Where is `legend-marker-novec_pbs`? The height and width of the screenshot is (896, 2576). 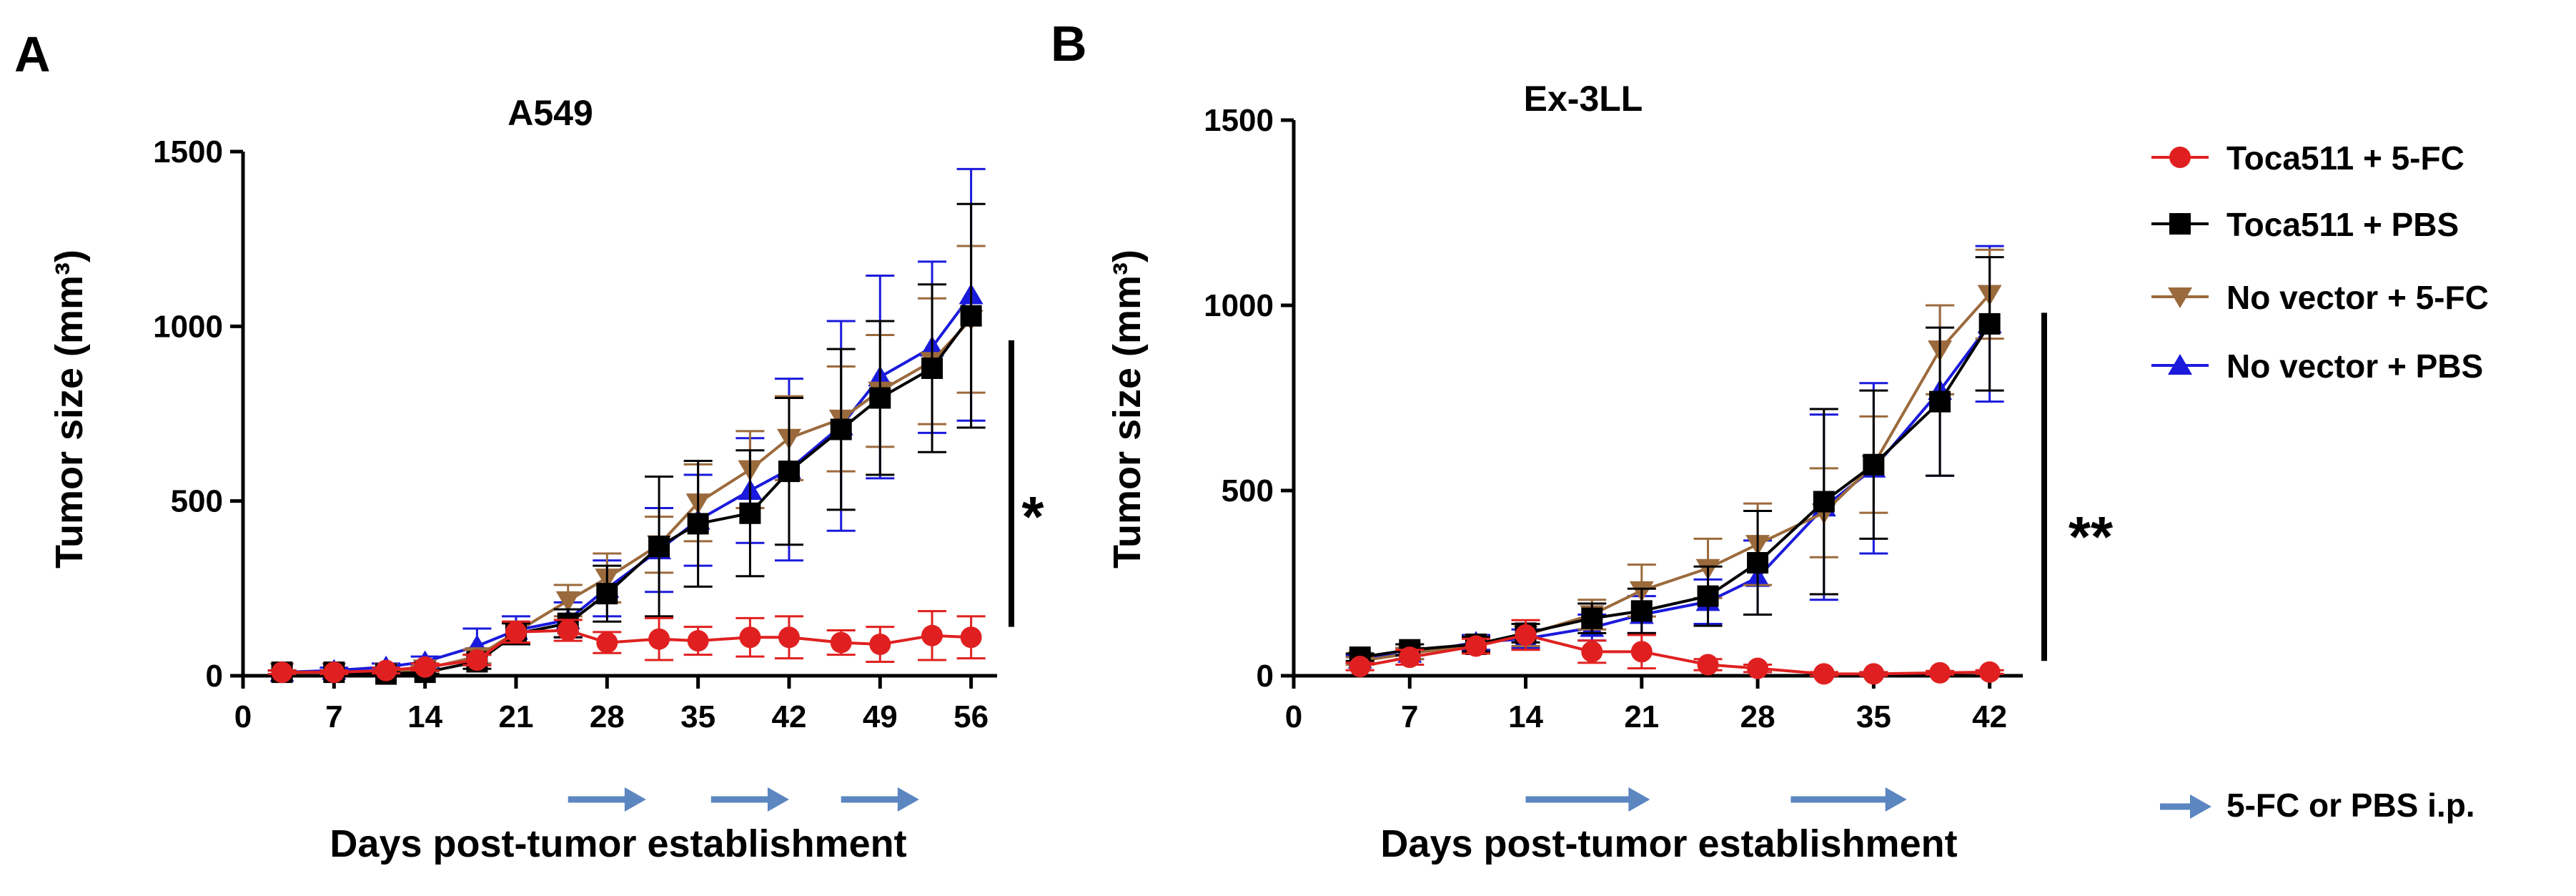
legend-marker-novec_pbs is located at coordinates (2180, 364).